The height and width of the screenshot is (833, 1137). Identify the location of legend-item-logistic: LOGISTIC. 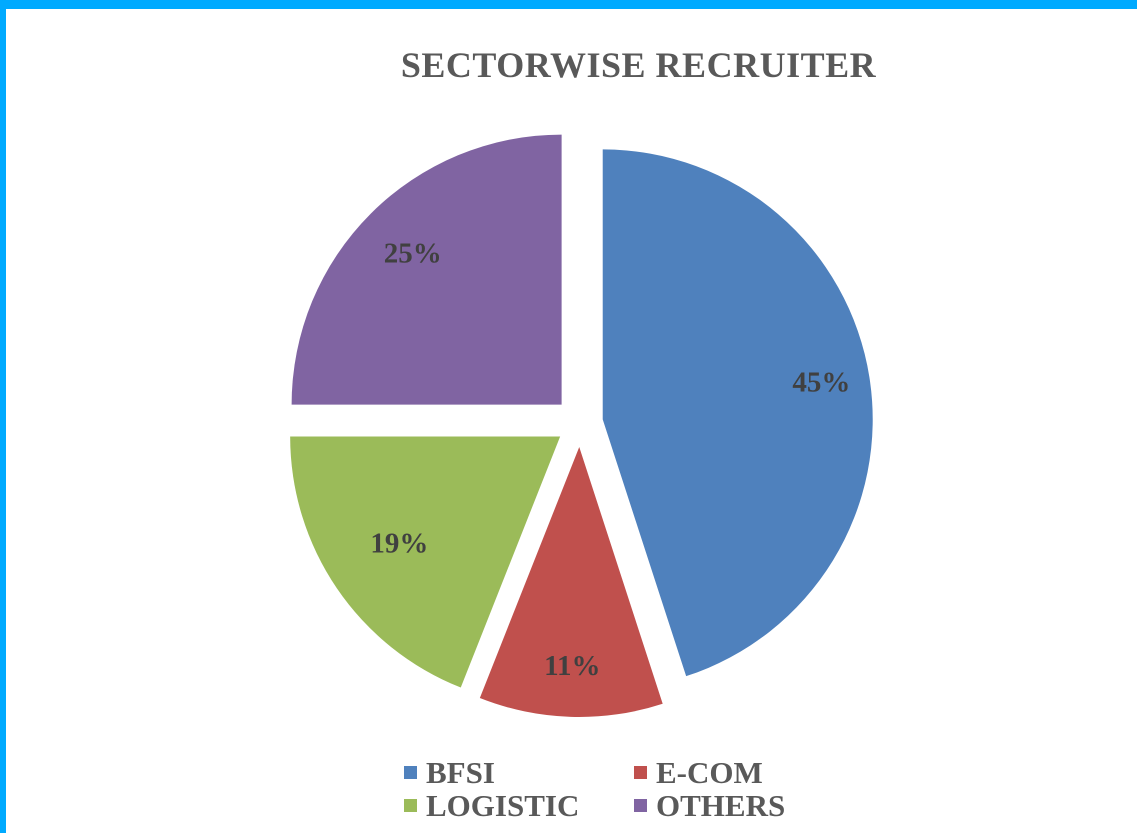
(519, 805).